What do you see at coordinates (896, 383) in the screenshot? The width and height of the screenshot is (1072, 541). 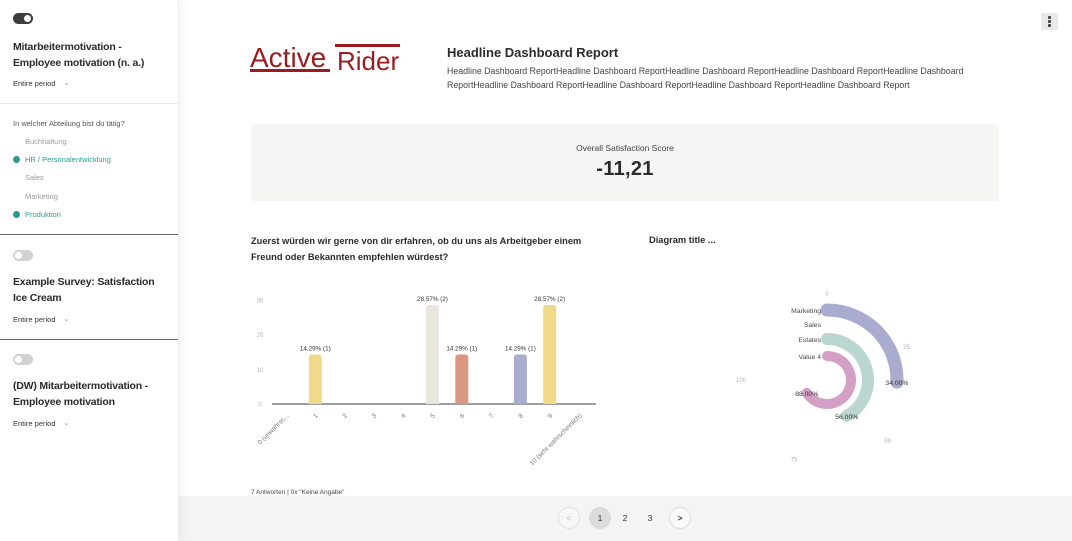 I see `radial-value-label: 34.00%` at bounding box center [896, 383].